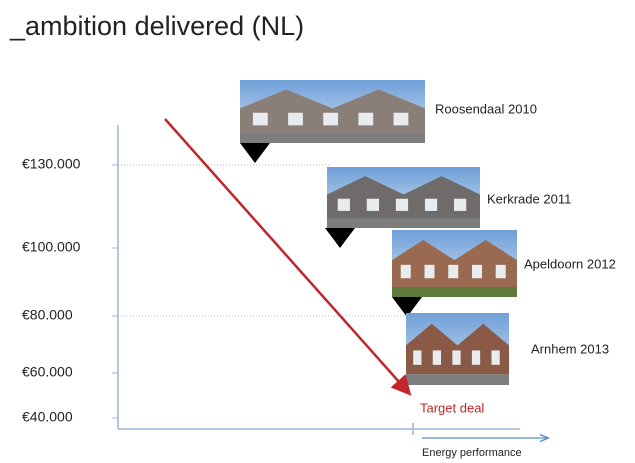 Image resolution: width=635 pixels, height=463 pixels. What do you see at coordinates (47, 417) in the screenshot?
I see `y-axis-label: €40.000` at bounding box center [47, 417].